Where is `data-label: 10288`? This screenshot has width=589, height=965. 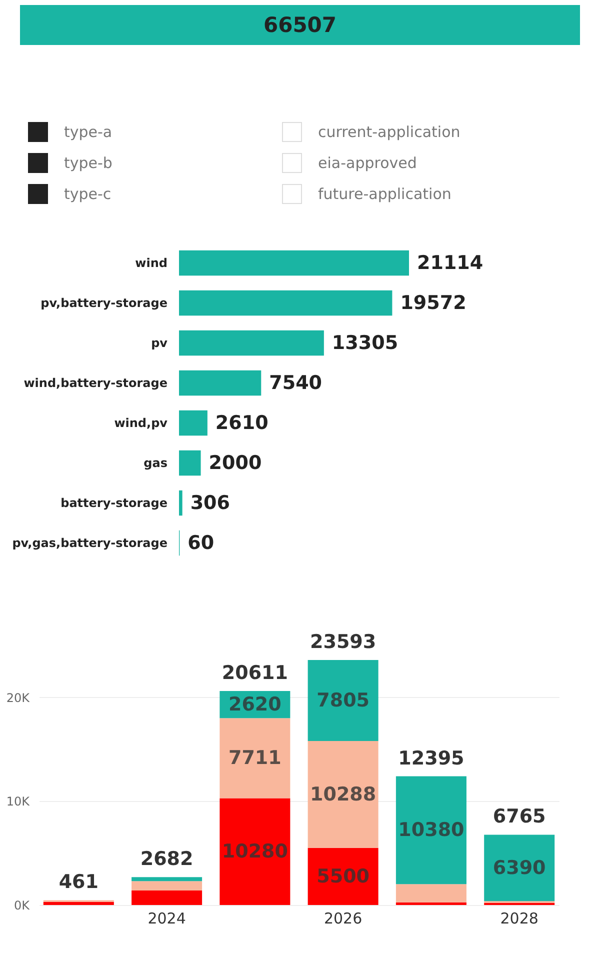
data-label: 10288 is located at coordinates (343, 794).